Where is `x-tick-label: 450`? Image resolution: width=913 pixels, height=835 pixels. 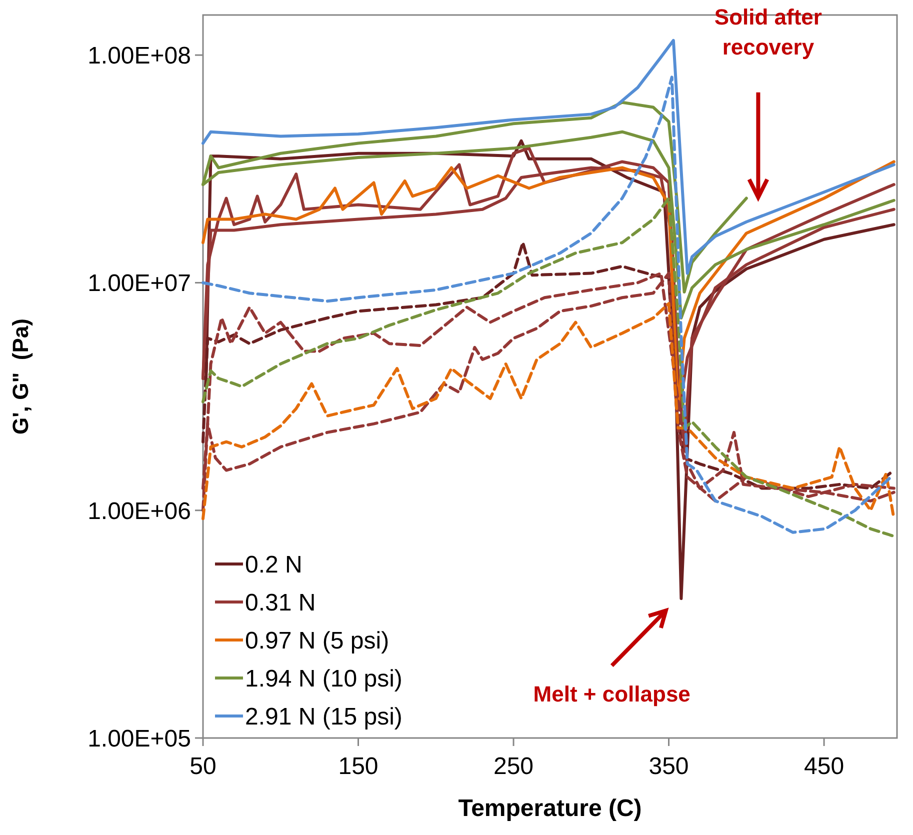
x-tick-label: 450 is located at coordinates (824, 766).